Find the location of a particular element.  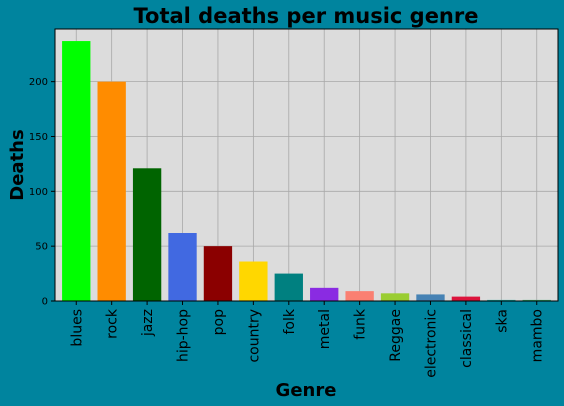

chart-title: Total deaths per music genre is located at coordinates (306, 16).